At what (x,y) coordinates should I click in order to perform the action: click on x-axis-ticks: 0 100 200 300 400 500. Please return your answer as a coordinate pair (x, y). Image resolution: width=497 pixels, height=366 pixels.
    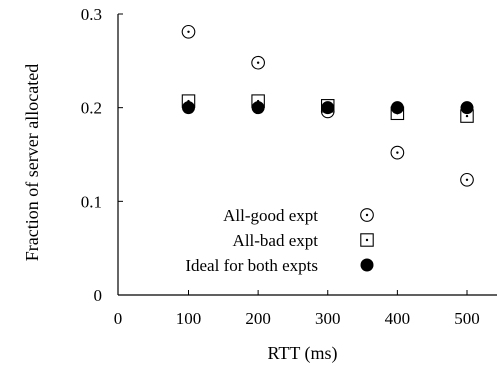
    Looking at the image, I should click on (297, 309).